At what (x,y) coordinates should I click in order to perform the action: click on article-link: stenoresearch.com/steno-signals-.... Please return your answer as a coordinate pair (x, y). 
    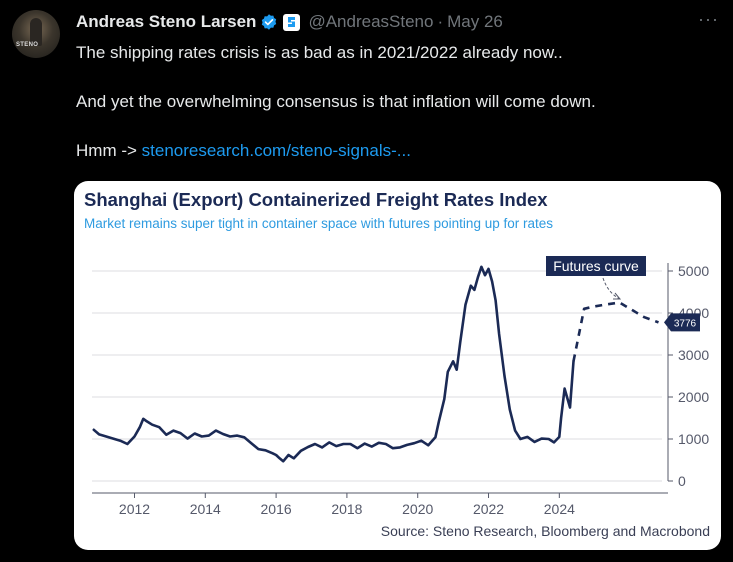
    Looking at the image, I should click on (276, 150).